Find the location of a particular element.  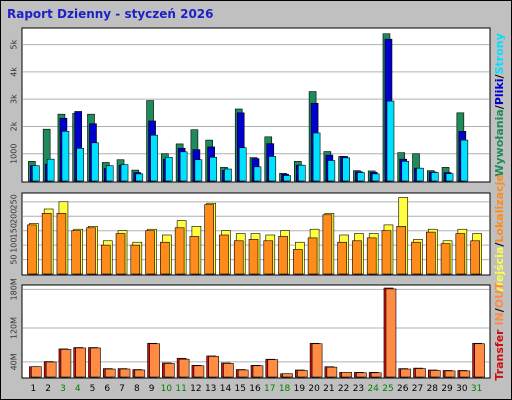

visits-tick-label: 250 is located at coordinates (14, 201).